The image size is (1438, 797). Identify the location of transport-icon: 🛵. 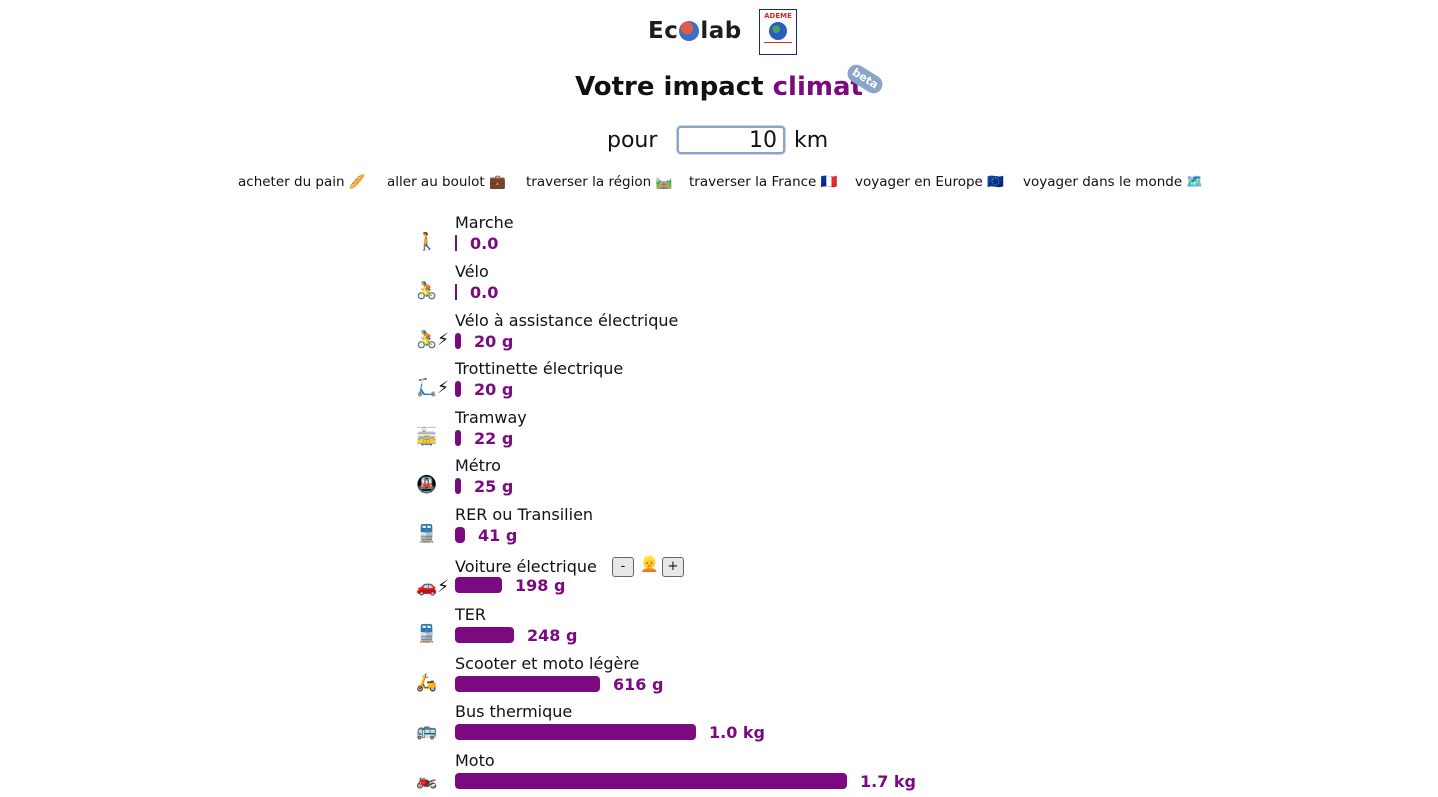
(427, 683).